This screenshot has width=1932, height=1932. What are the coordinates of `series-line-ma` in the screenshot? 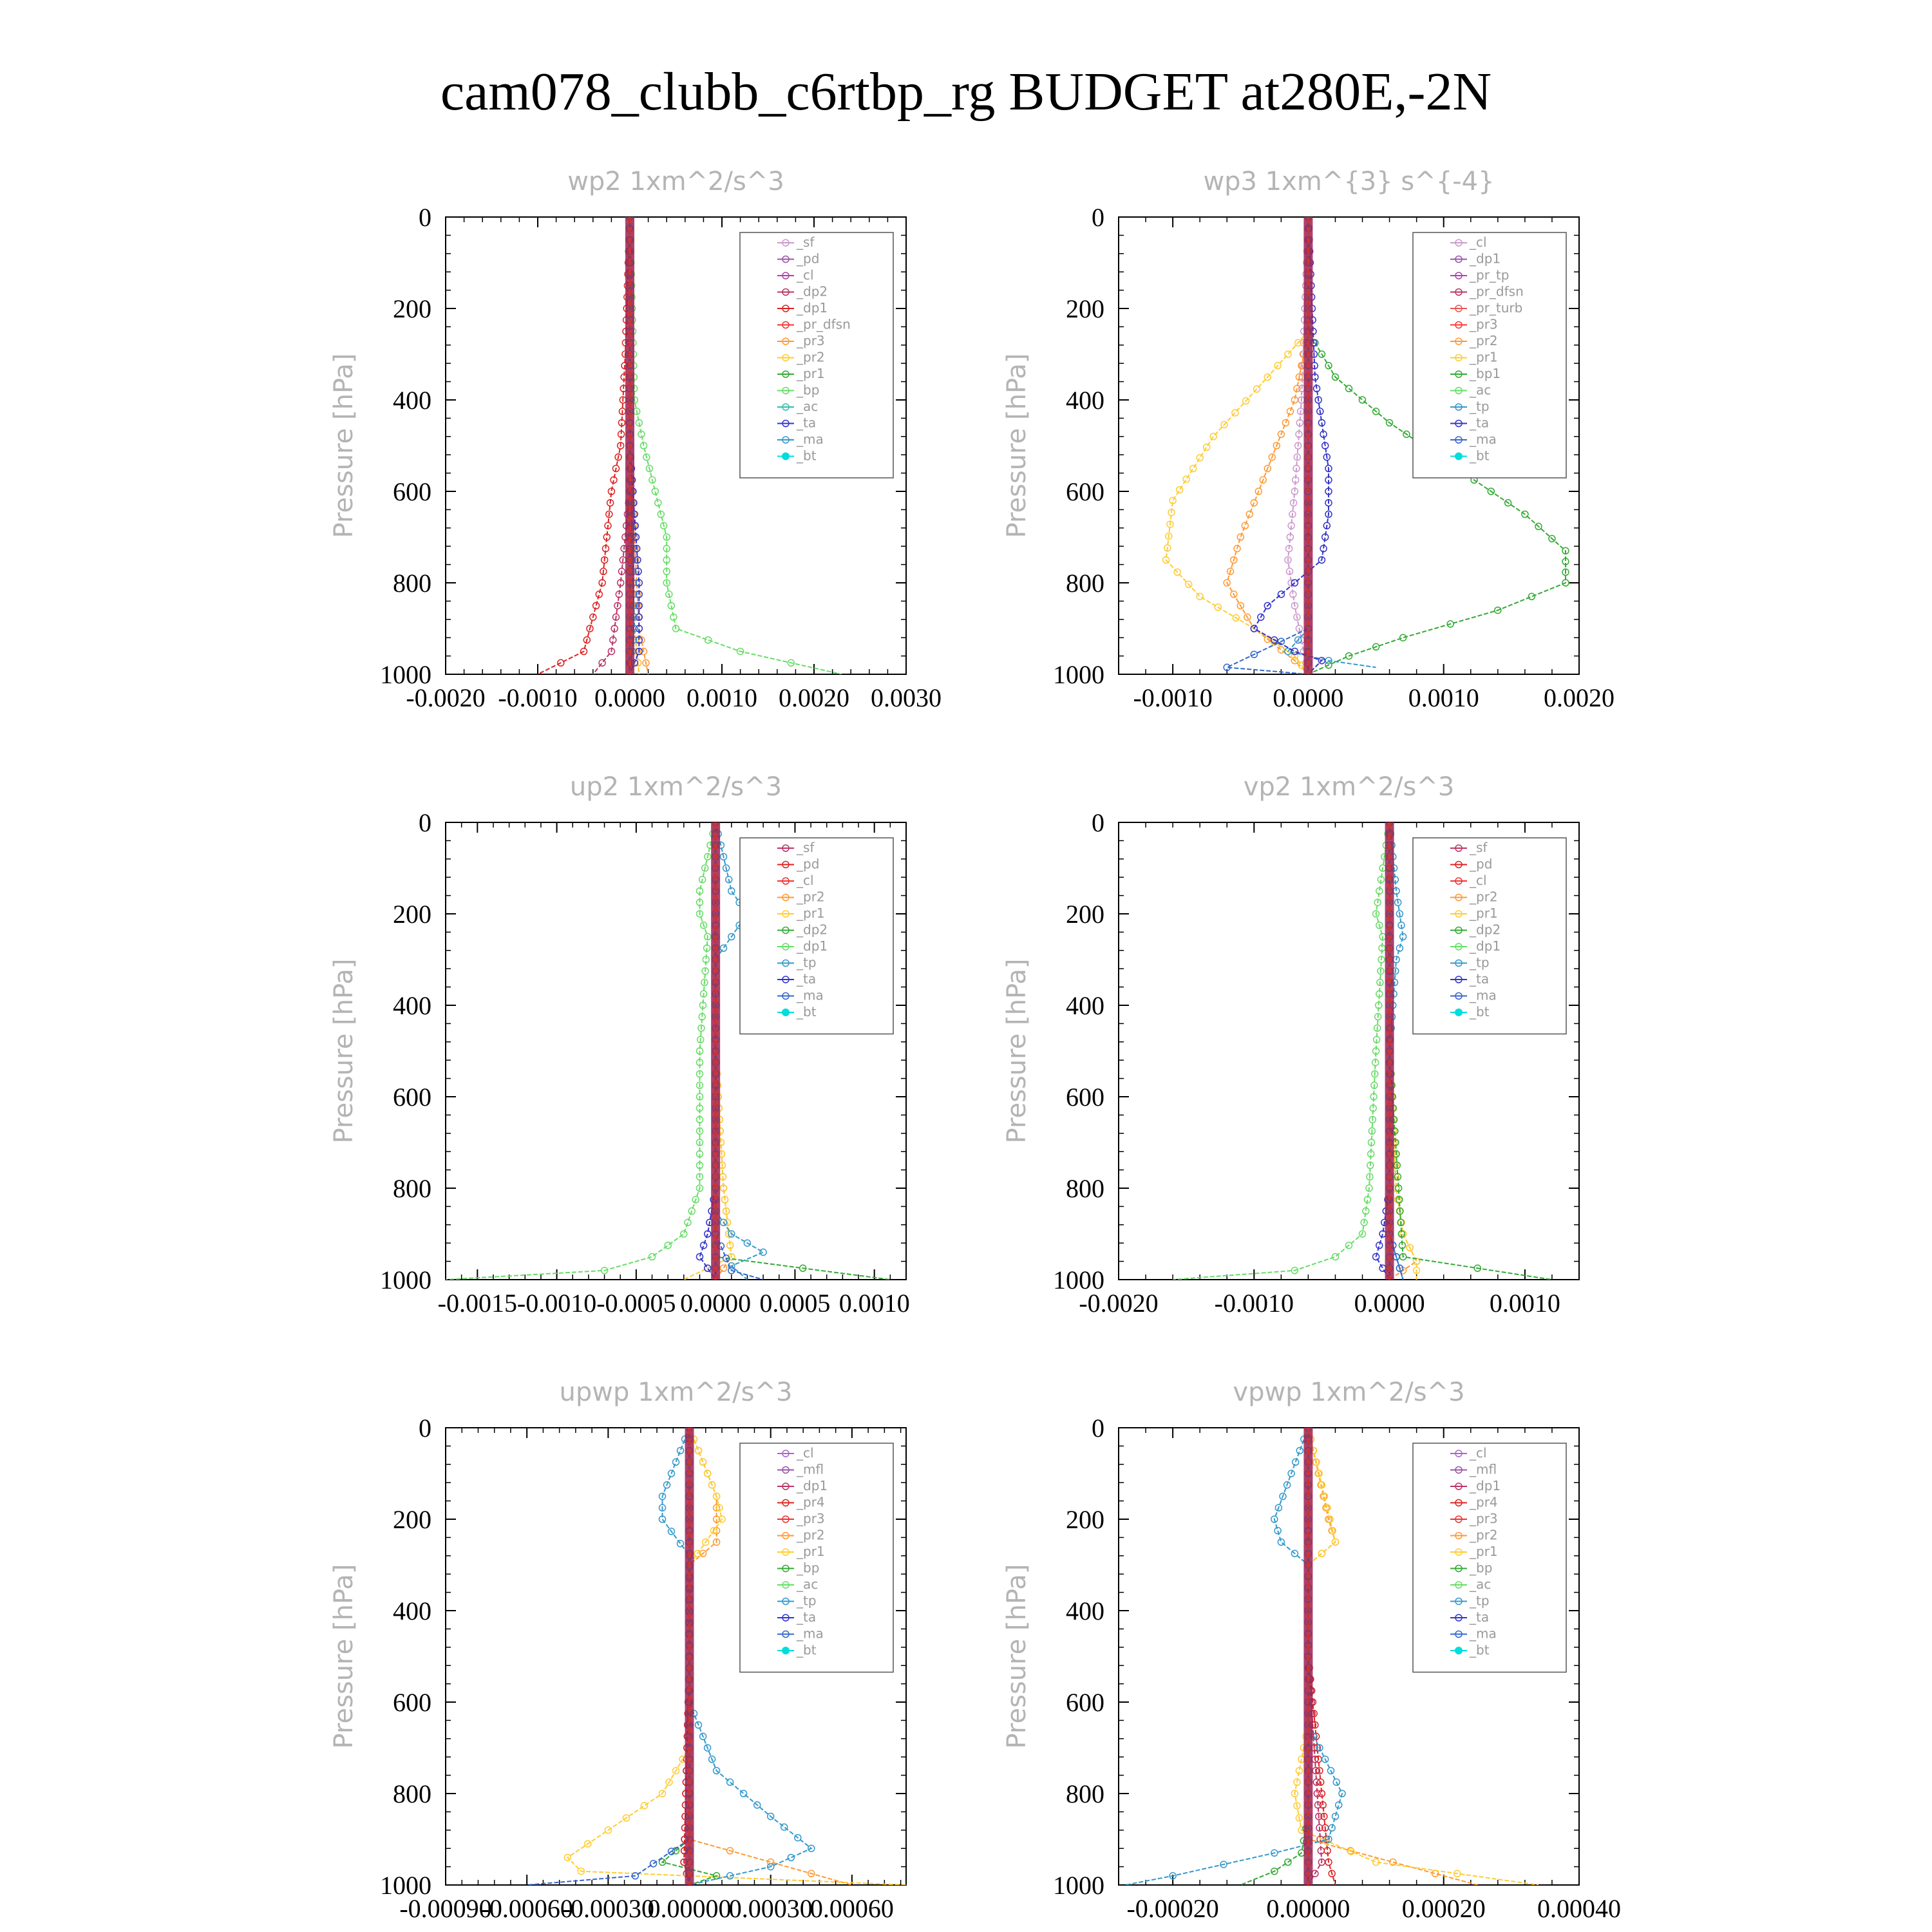 It's located at (740, 1051).